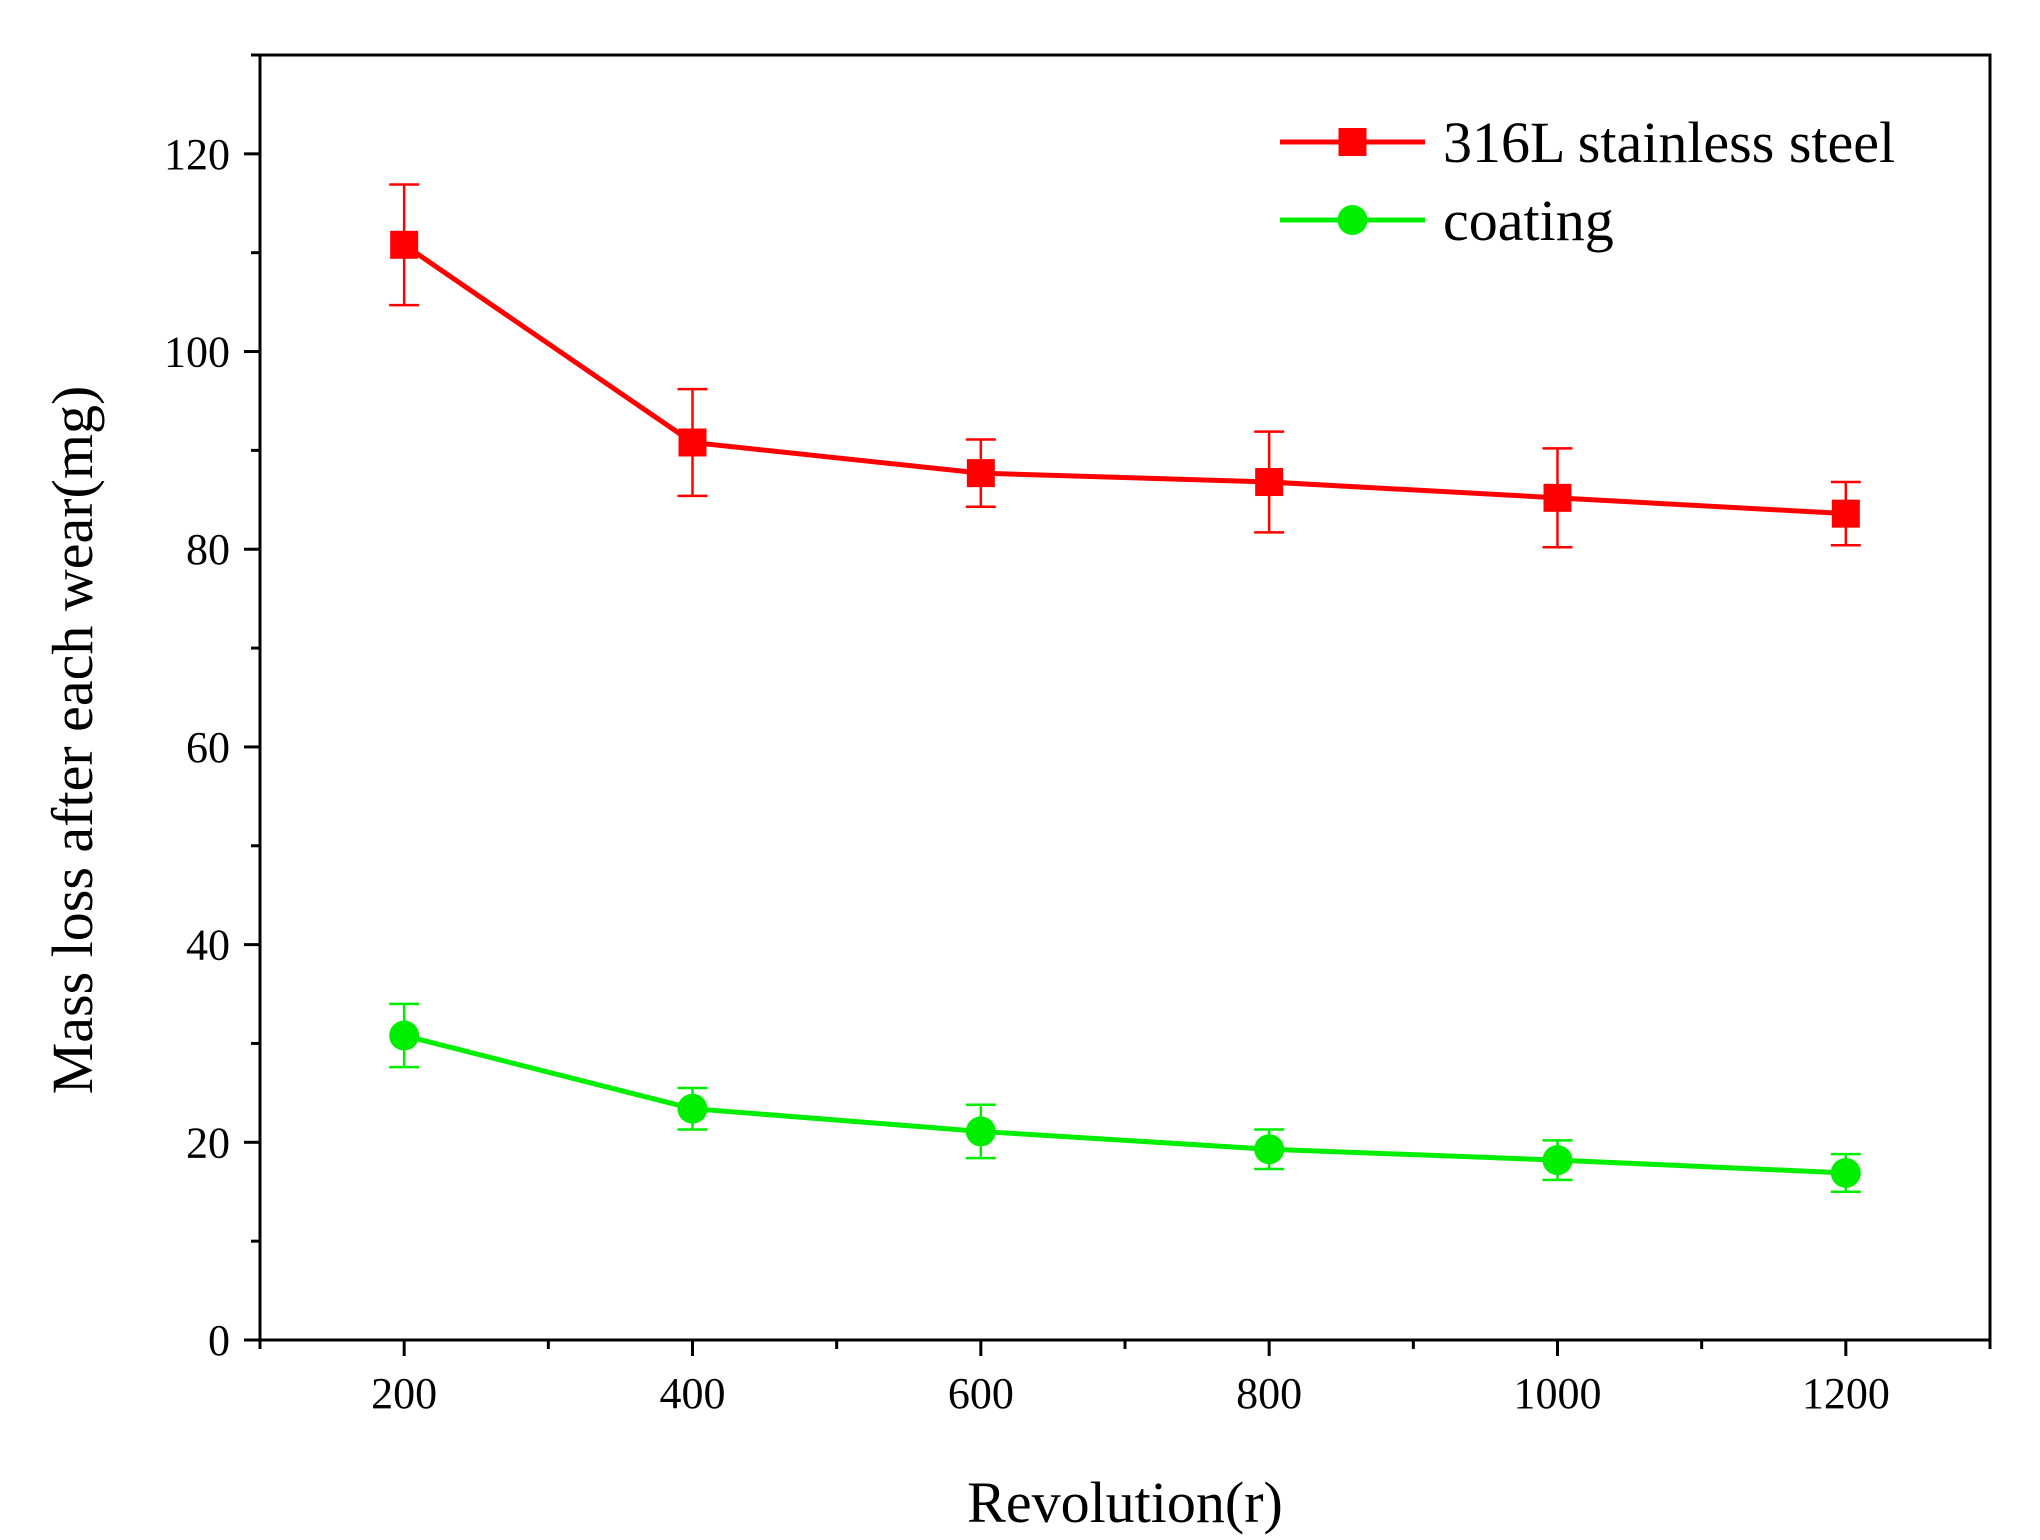 The height and width of the screenshot is (1540, 2040). I want to click on x-tick-label: 800, so click(1269, 1393).